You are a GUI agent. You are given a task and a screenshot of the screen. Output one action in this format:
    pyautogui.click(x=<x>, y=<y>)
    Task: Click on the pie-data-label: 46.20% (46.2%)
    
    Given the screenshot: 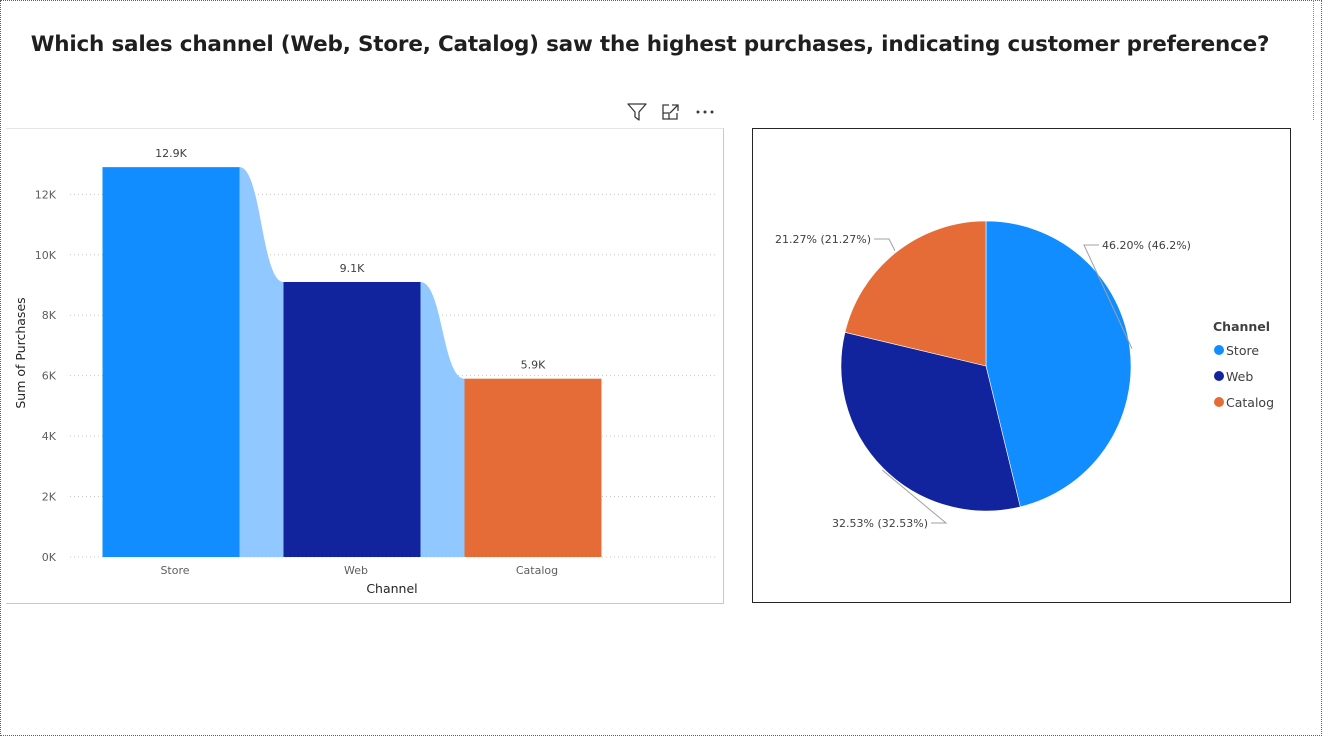 What is the action you would take?
    pyautogui.click(x=1146, y=245)
    